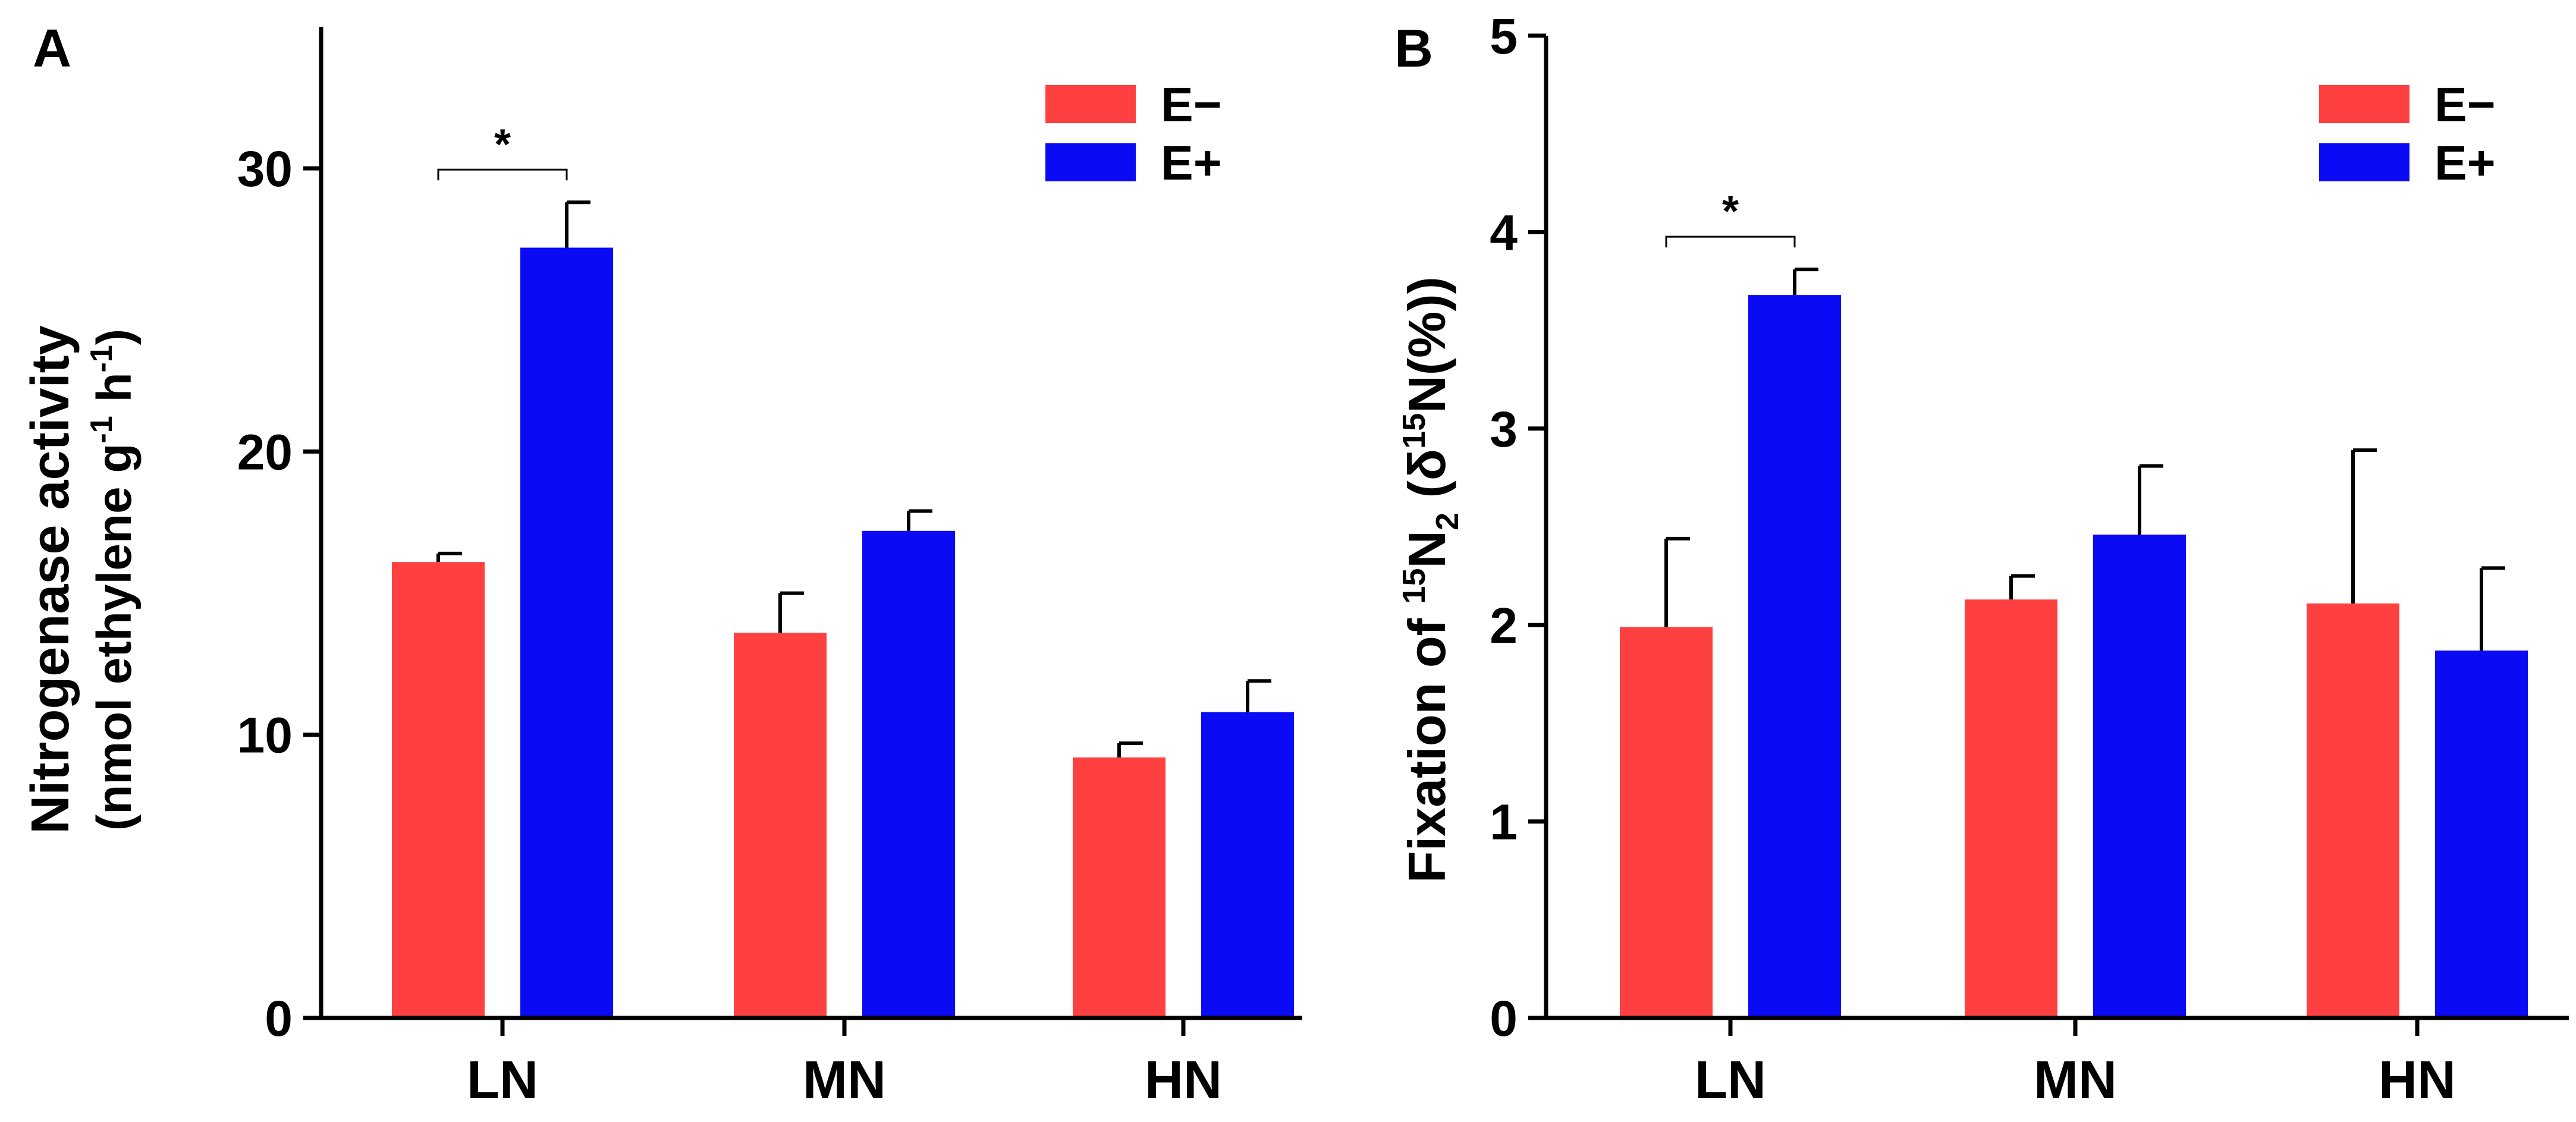 The height and width of the screenshot is (1122, 2576). I want to click on y-axis-title: Fixation of 15N2 (δ15N(%)), so click(1430, 579).